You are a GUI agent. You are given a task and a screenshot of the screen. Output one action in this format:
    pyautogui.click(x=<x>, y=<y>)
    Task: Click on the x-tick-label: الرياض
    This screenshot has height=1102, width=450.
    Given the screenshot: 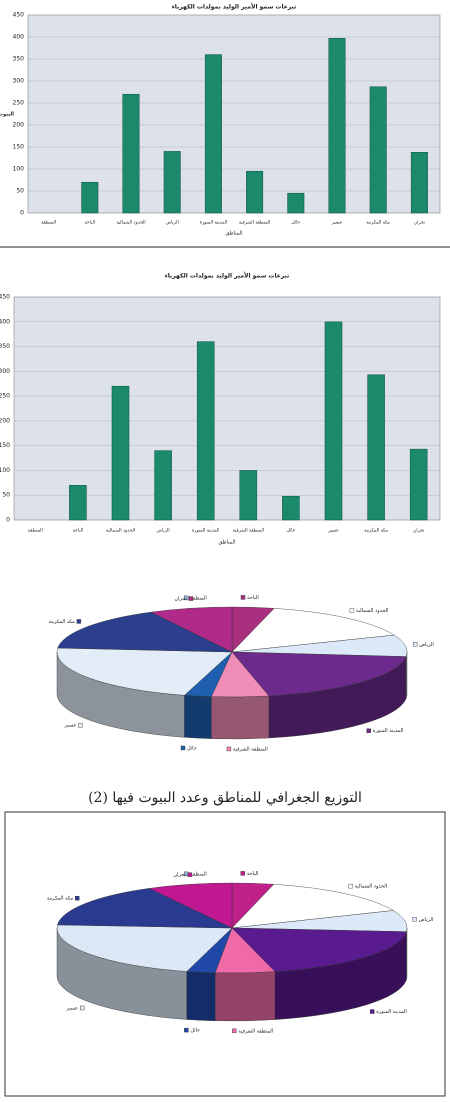 What is the action you would take?
    pyautogui.click(x=163, y=531)
    